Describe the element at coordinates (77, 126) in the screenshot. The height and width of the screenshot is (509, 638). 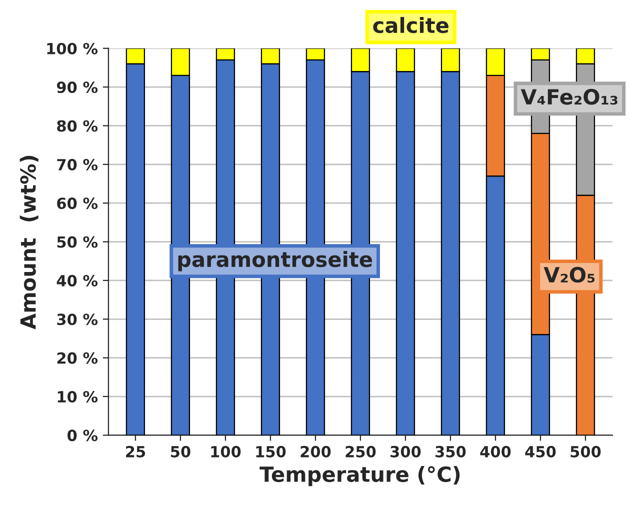
I see `y-tick-label: 80 %` at that location.